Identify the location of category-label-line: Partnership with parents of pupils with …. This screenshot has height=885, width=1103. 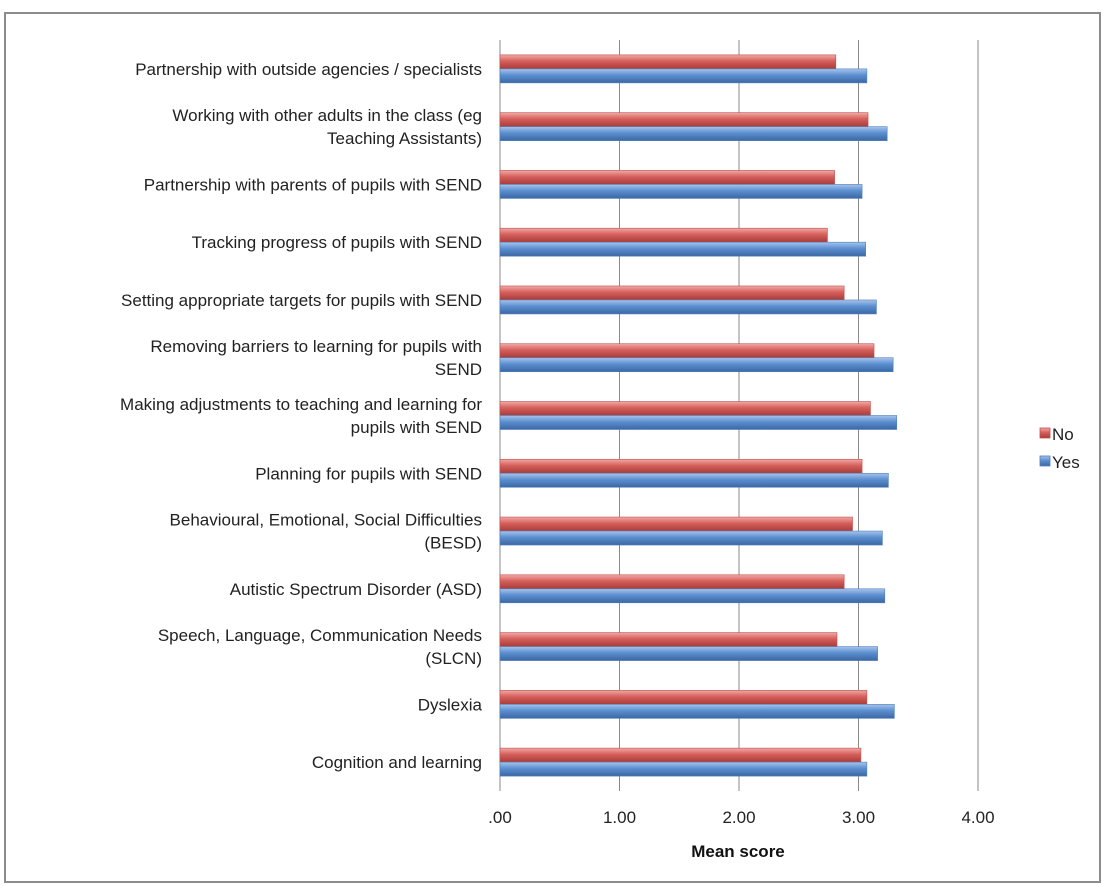
(313, 184).